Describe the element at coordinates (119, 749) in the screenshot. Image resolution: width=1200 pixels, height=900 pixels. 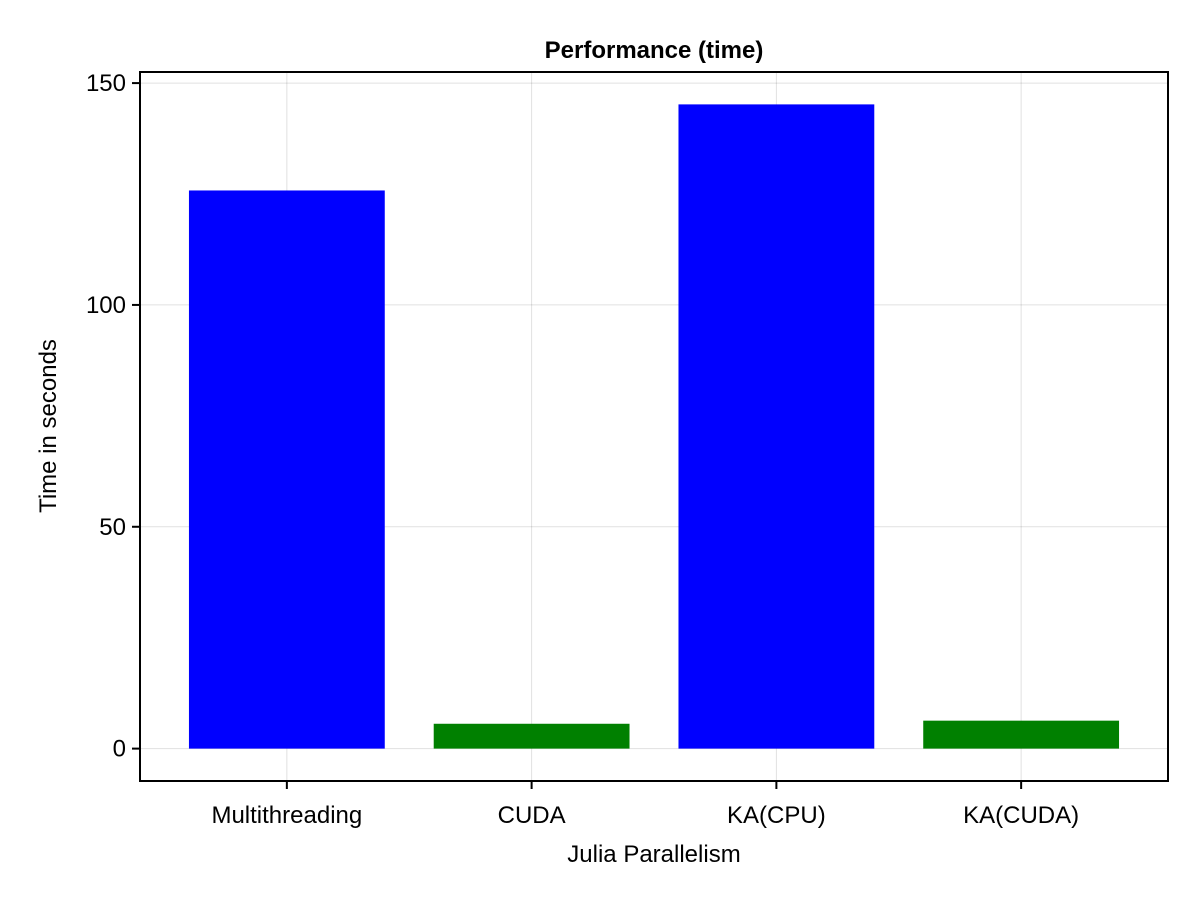
I see `y-tick-label: 0` at that location.